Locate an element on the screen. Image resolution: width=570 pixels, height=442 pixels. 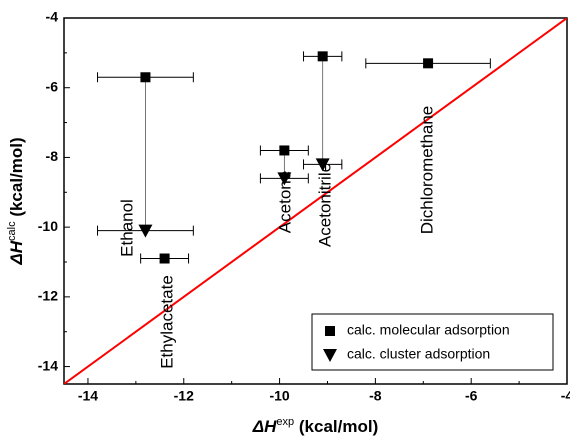
compound-label: Dichloromethane is located at coordinates (426, 170).